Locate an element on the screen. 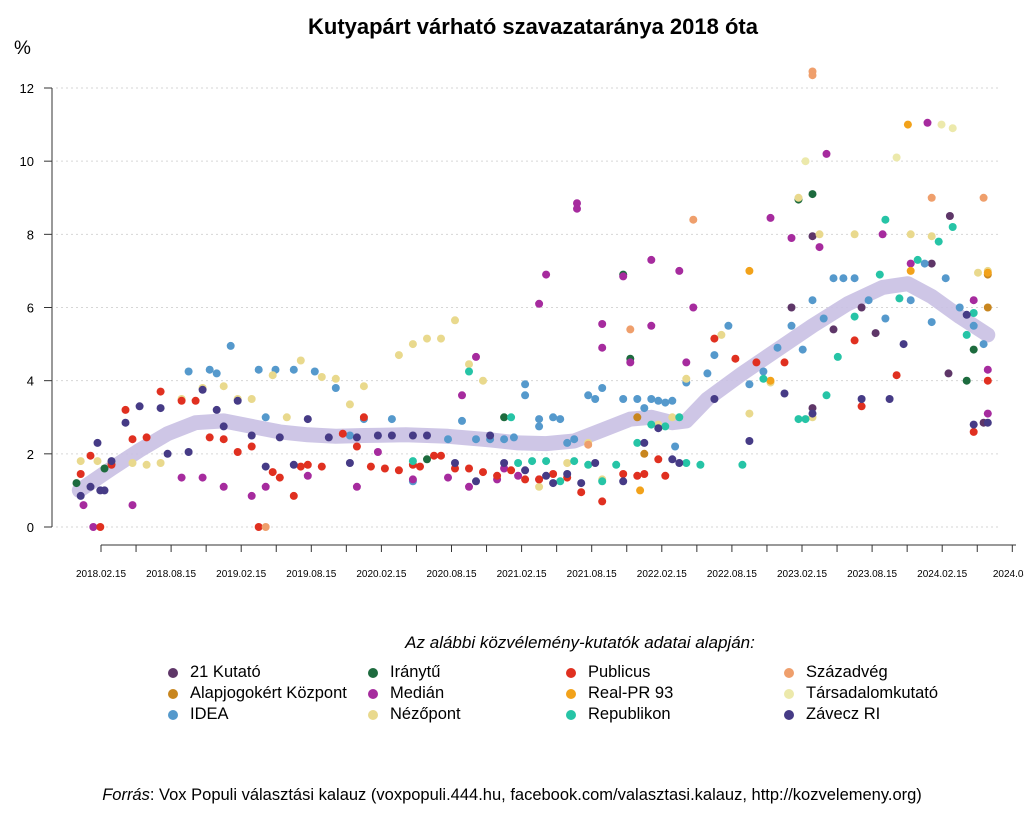  source-label: Forrás is located at coordinates (126, 795).